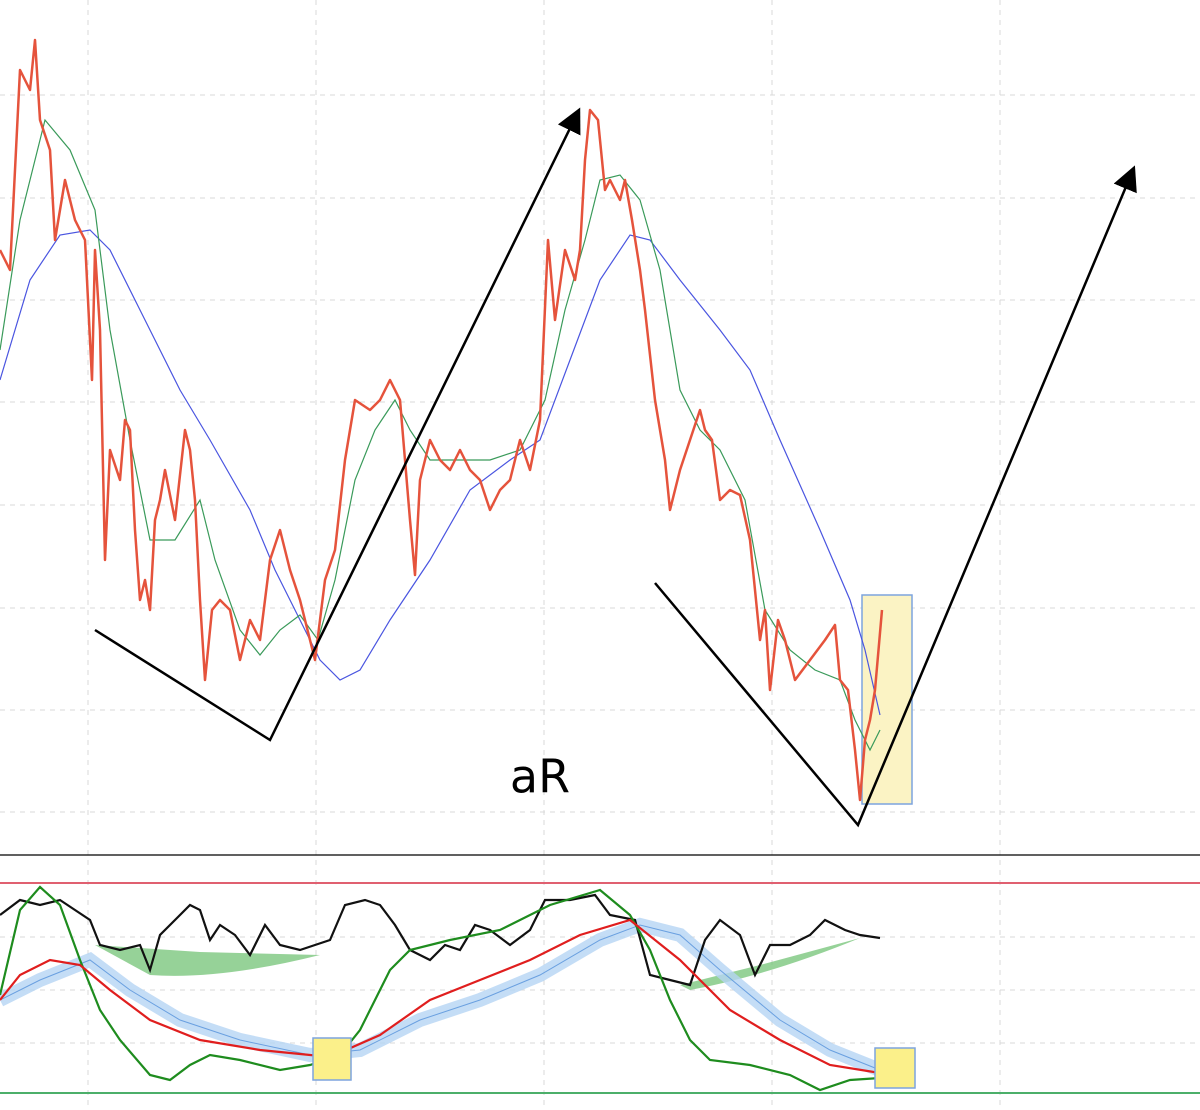 Image resolution: width=1200 pixels, height=1110 pixels. Describe the element at coordinates (540, 777) in the screenshot. I see `annotation: aR` at that location.